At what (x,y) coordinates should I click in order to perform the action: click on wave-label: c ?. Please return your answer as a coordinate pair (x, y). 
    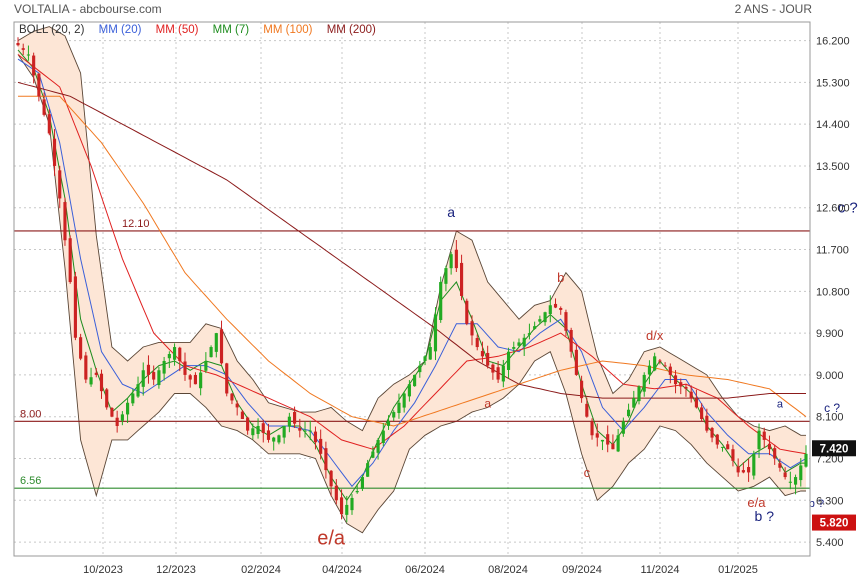
    Looking at the image, I should click on (848, 207).